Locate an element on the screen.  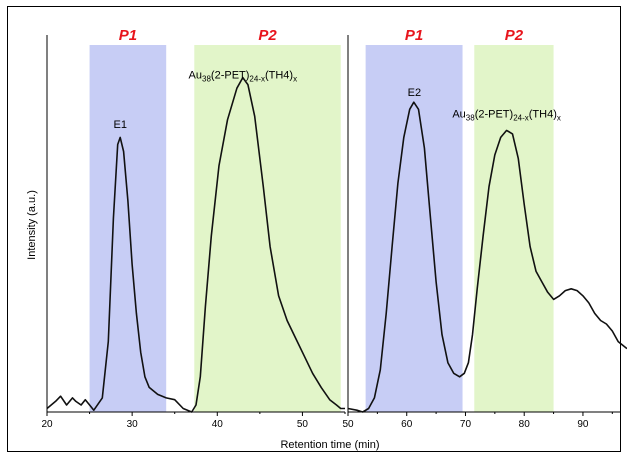
x-tick-label: 40 is located at coordinates (218, 424).